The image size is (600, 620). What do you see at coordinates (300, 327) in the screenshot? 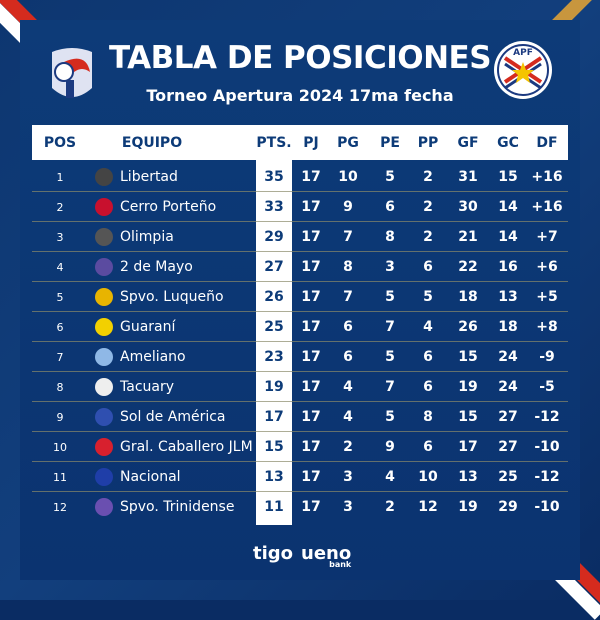
I see `table-row: 6 Guaraní 25 17 6 7 4 26 18 +8` at bounding box center [300, 327].